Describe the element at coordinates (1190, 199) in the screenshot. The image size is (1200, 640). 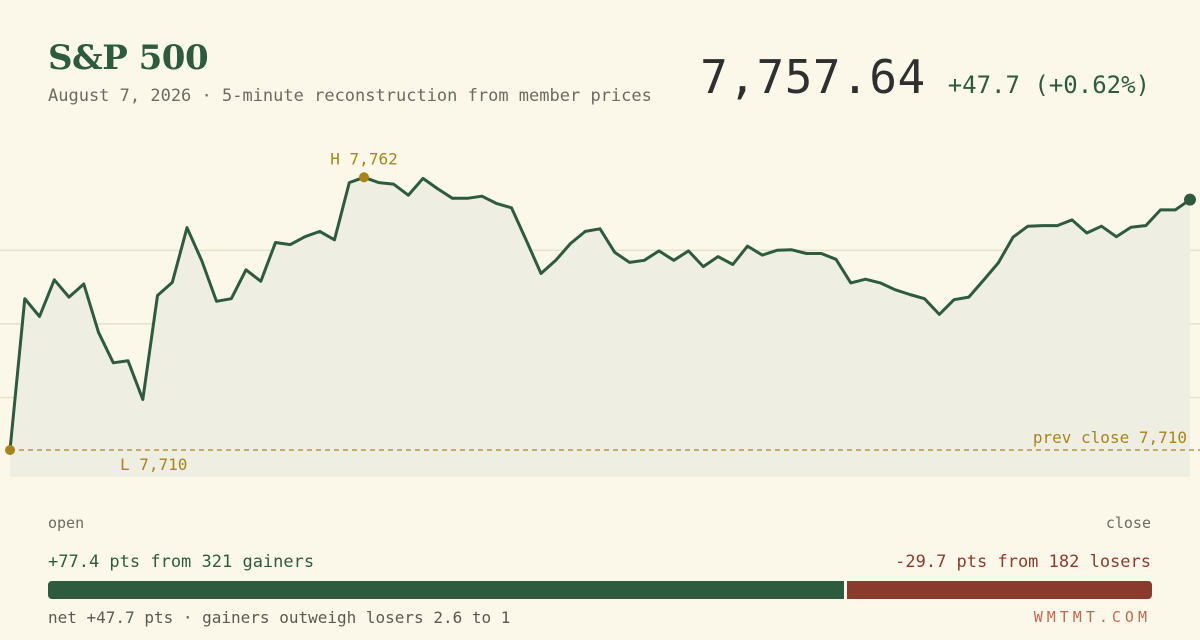
I see `close-marker` at that location.